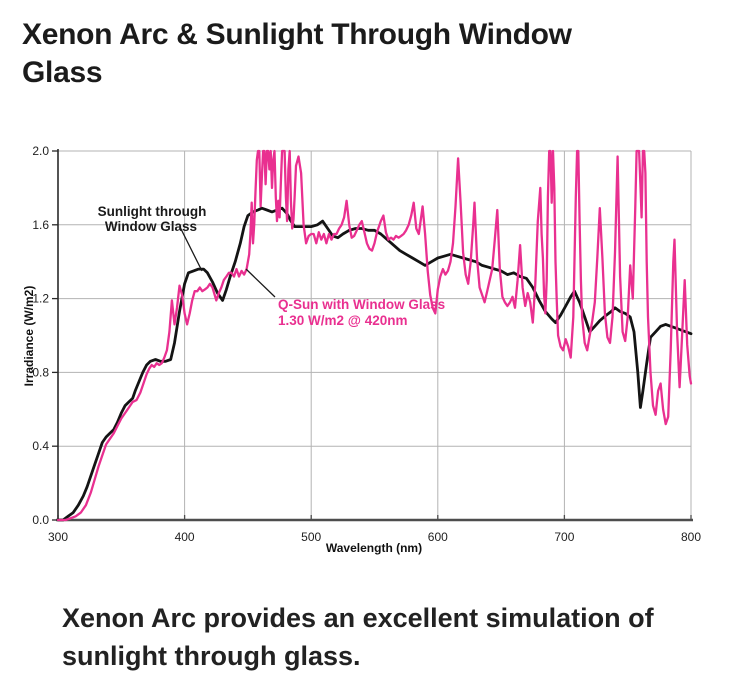 This screenshot has width=731, height=683. I want to click on page-title-line1: Xenon Arc & Sunlight Through Window, so click(297, 34).